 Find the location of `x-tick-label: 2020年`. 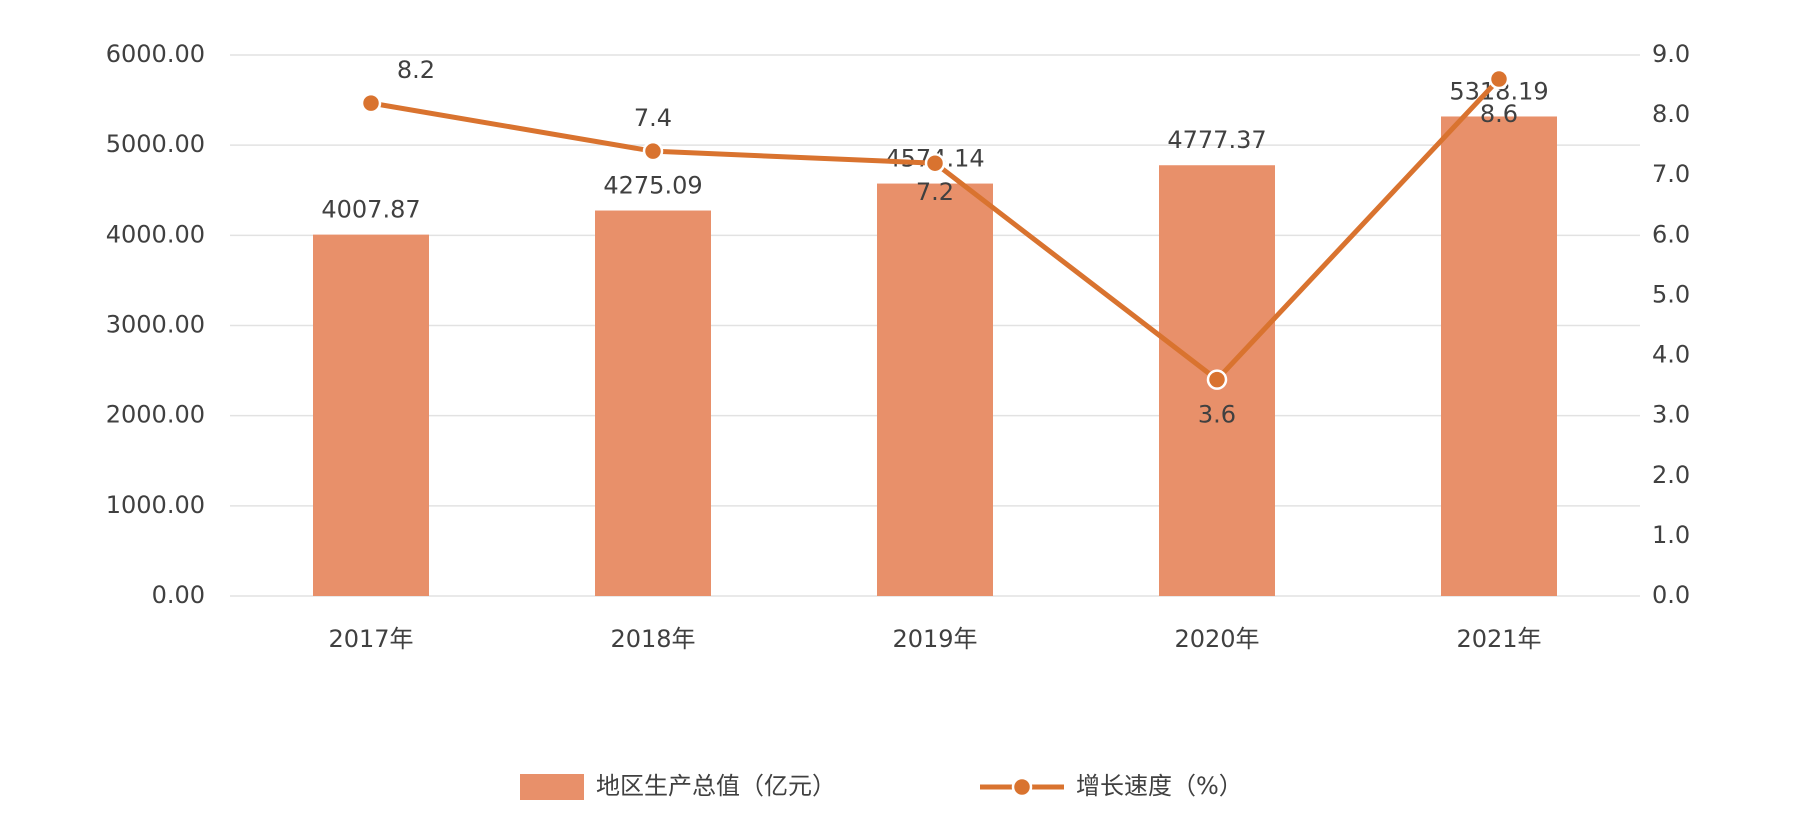

x-tick-label: 2020年 is located at coordinates (1216, 639).